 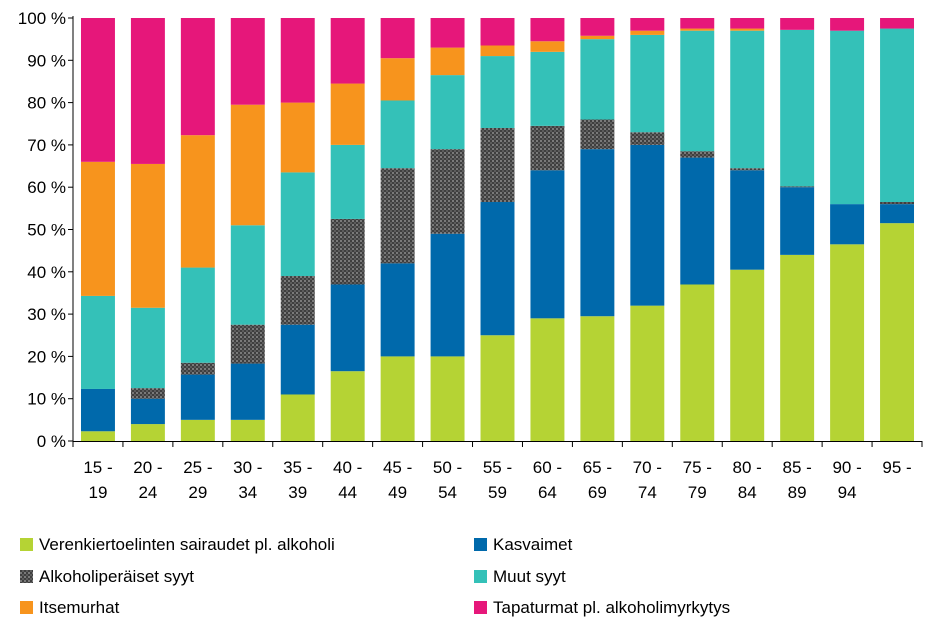 What do you see at coordinates (147, 467) in the screenshot?
I see `x-tick-label: 20 -` at bounding box center [147, 467].